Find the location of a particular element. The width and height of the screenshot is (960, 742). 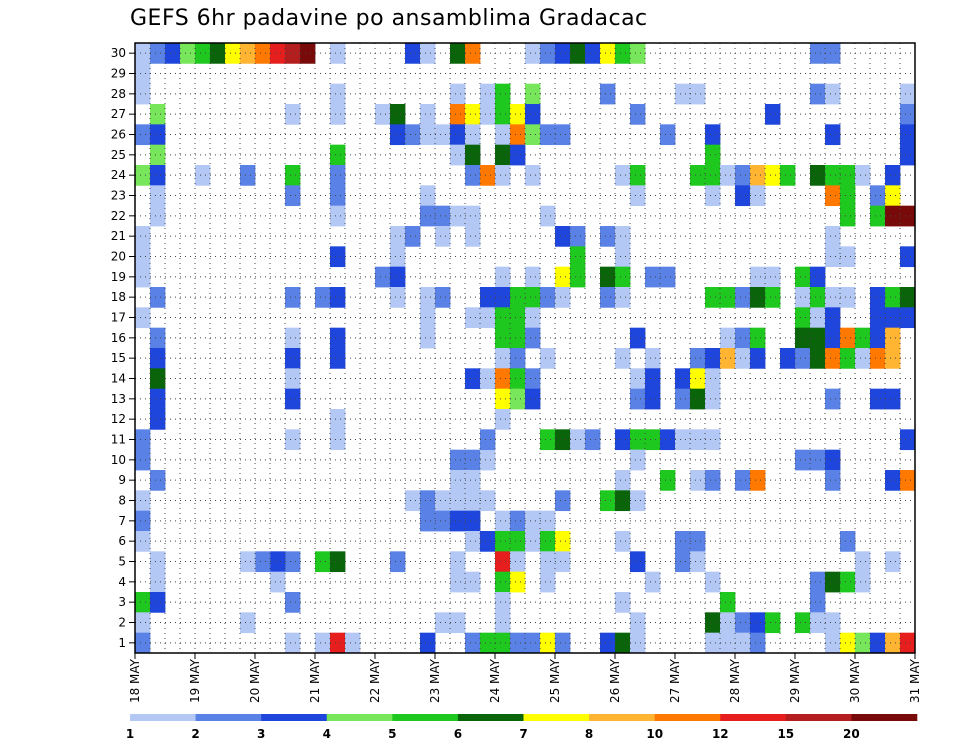

y-tick-label: 17 is located at coordinates (118, 318).